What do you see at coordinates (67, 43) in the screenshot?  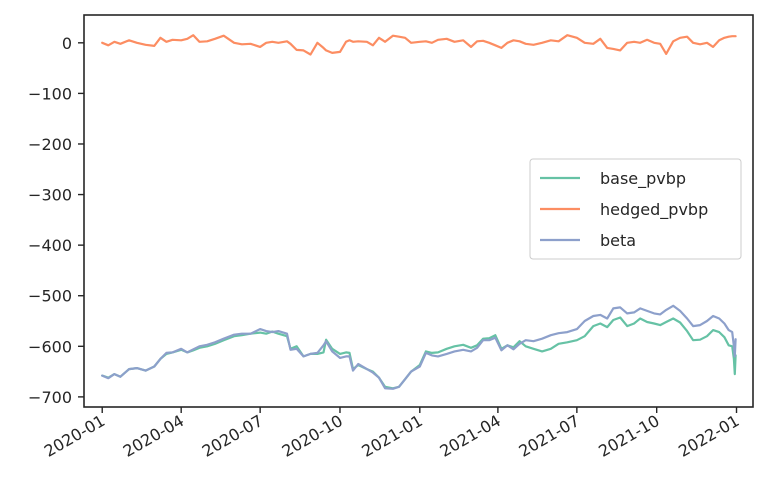 I see `y-tick-label: 0` at bounding box center [67, 43].